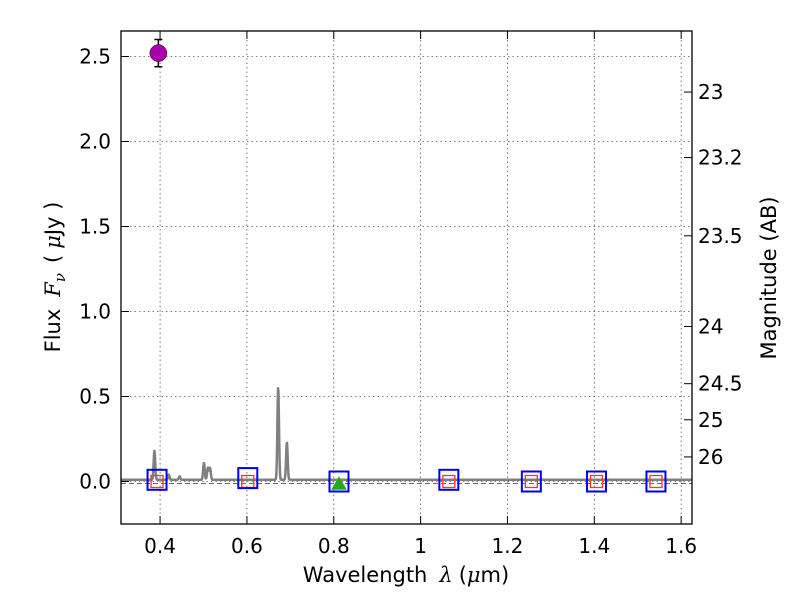 The height and width of the screenshot is (600, 800). Describe the element at coordinates (95, 142) in the screenshot. I see `y-tick-label: 2.0` at that location.